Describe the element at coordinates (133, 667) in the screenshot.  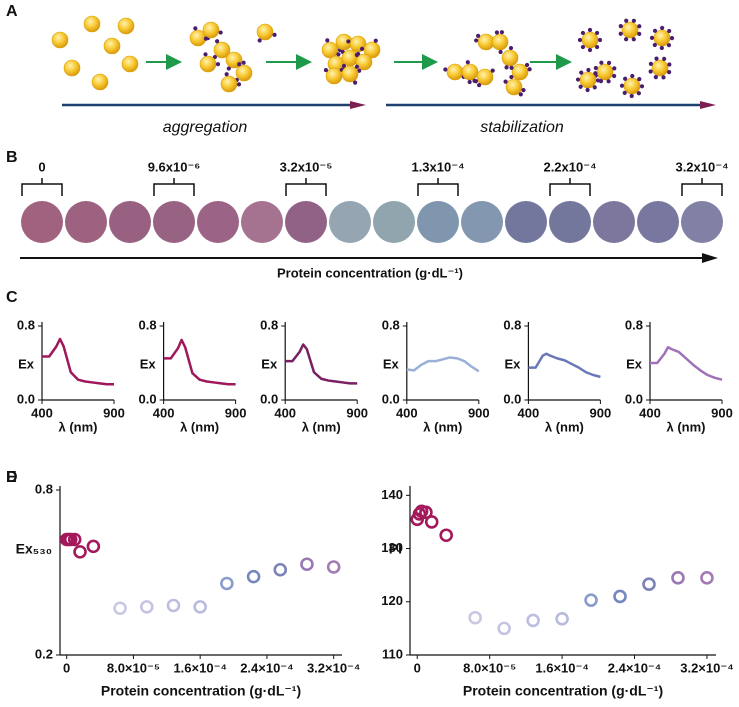
I see `x-tick-label: 8.0×10⁻⁵` at that location.